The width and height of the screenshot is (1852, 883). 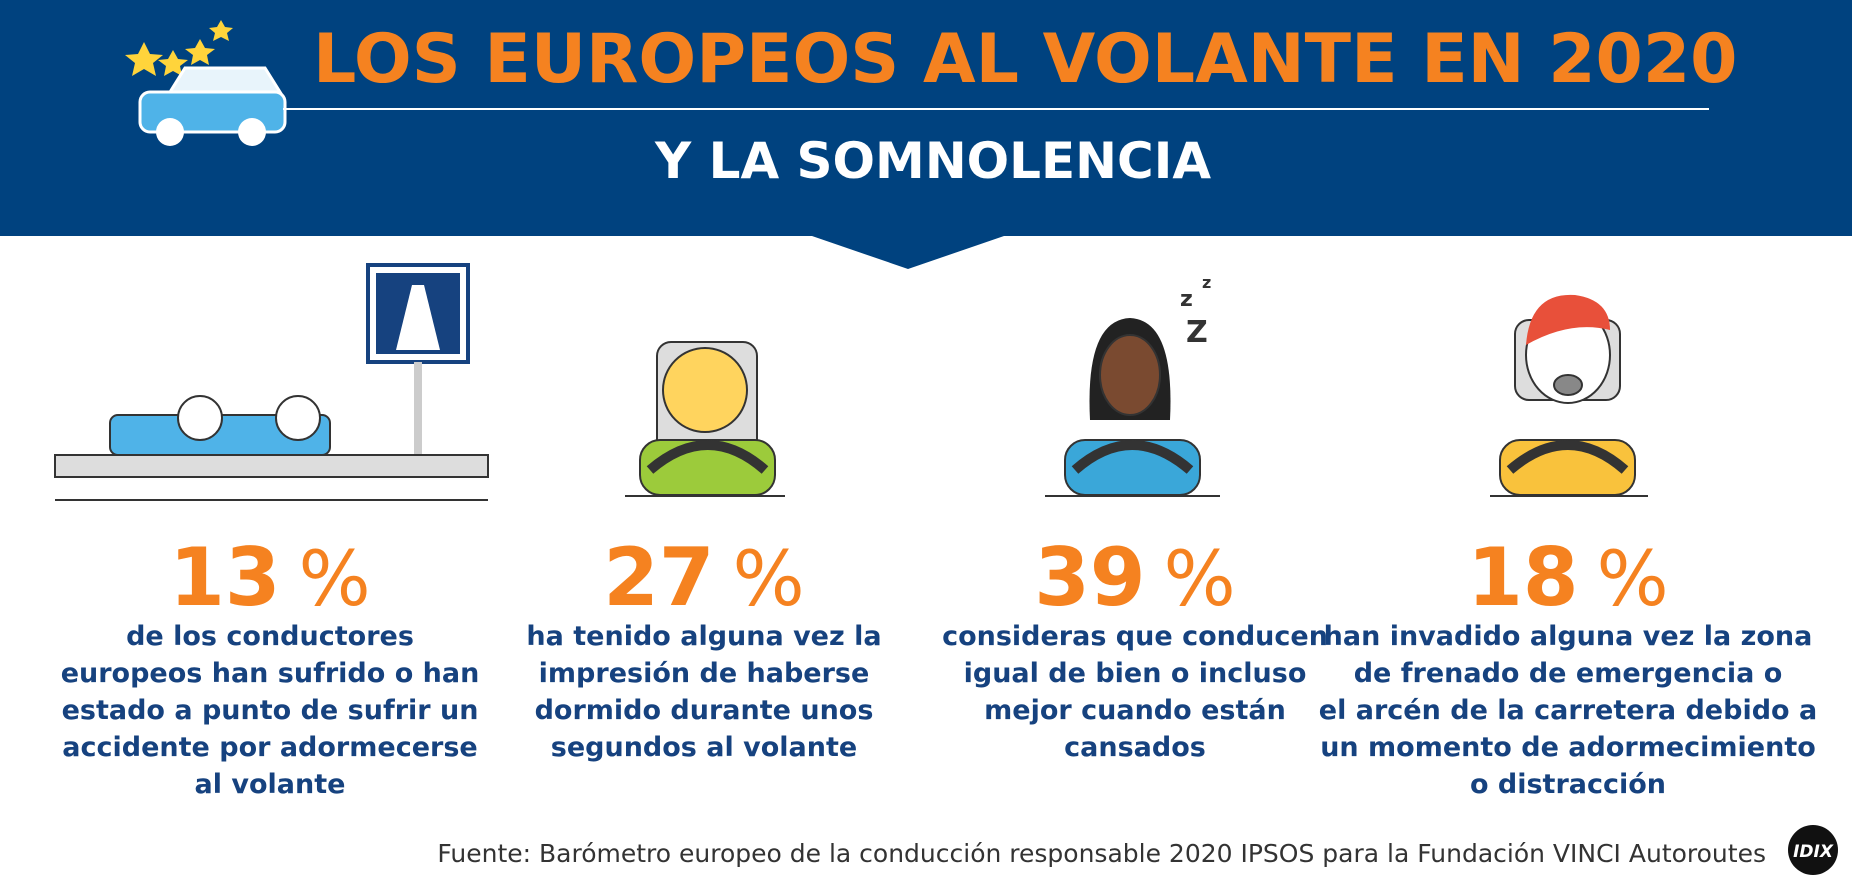 I want to click on road-icon, so click(x=271, y=382).